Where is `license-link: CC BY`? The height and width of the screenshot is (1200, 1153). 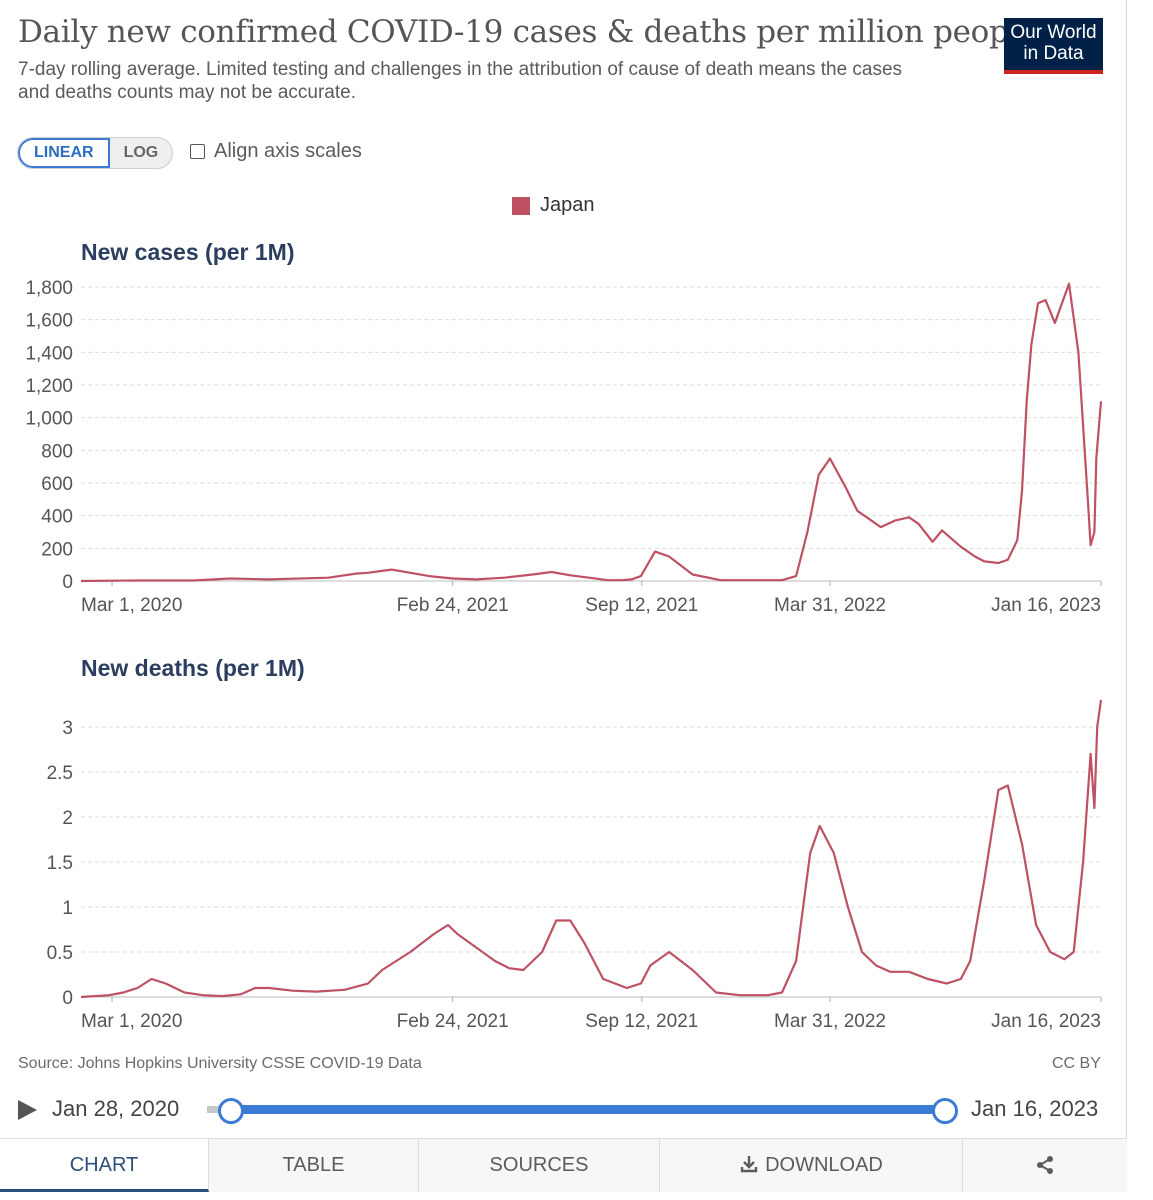
license-link: CC BY is located at coordinates (1076, 1063).